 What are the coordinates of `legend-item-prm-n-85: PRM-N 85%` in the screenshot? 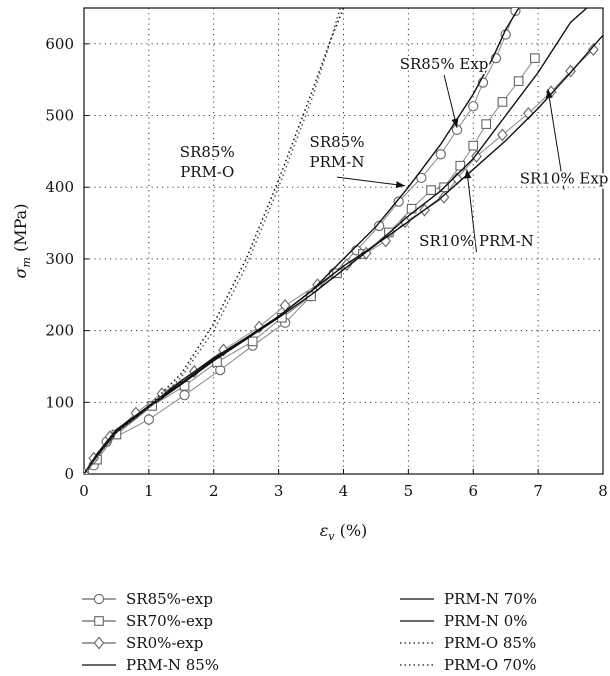 It's located at (149, 665).